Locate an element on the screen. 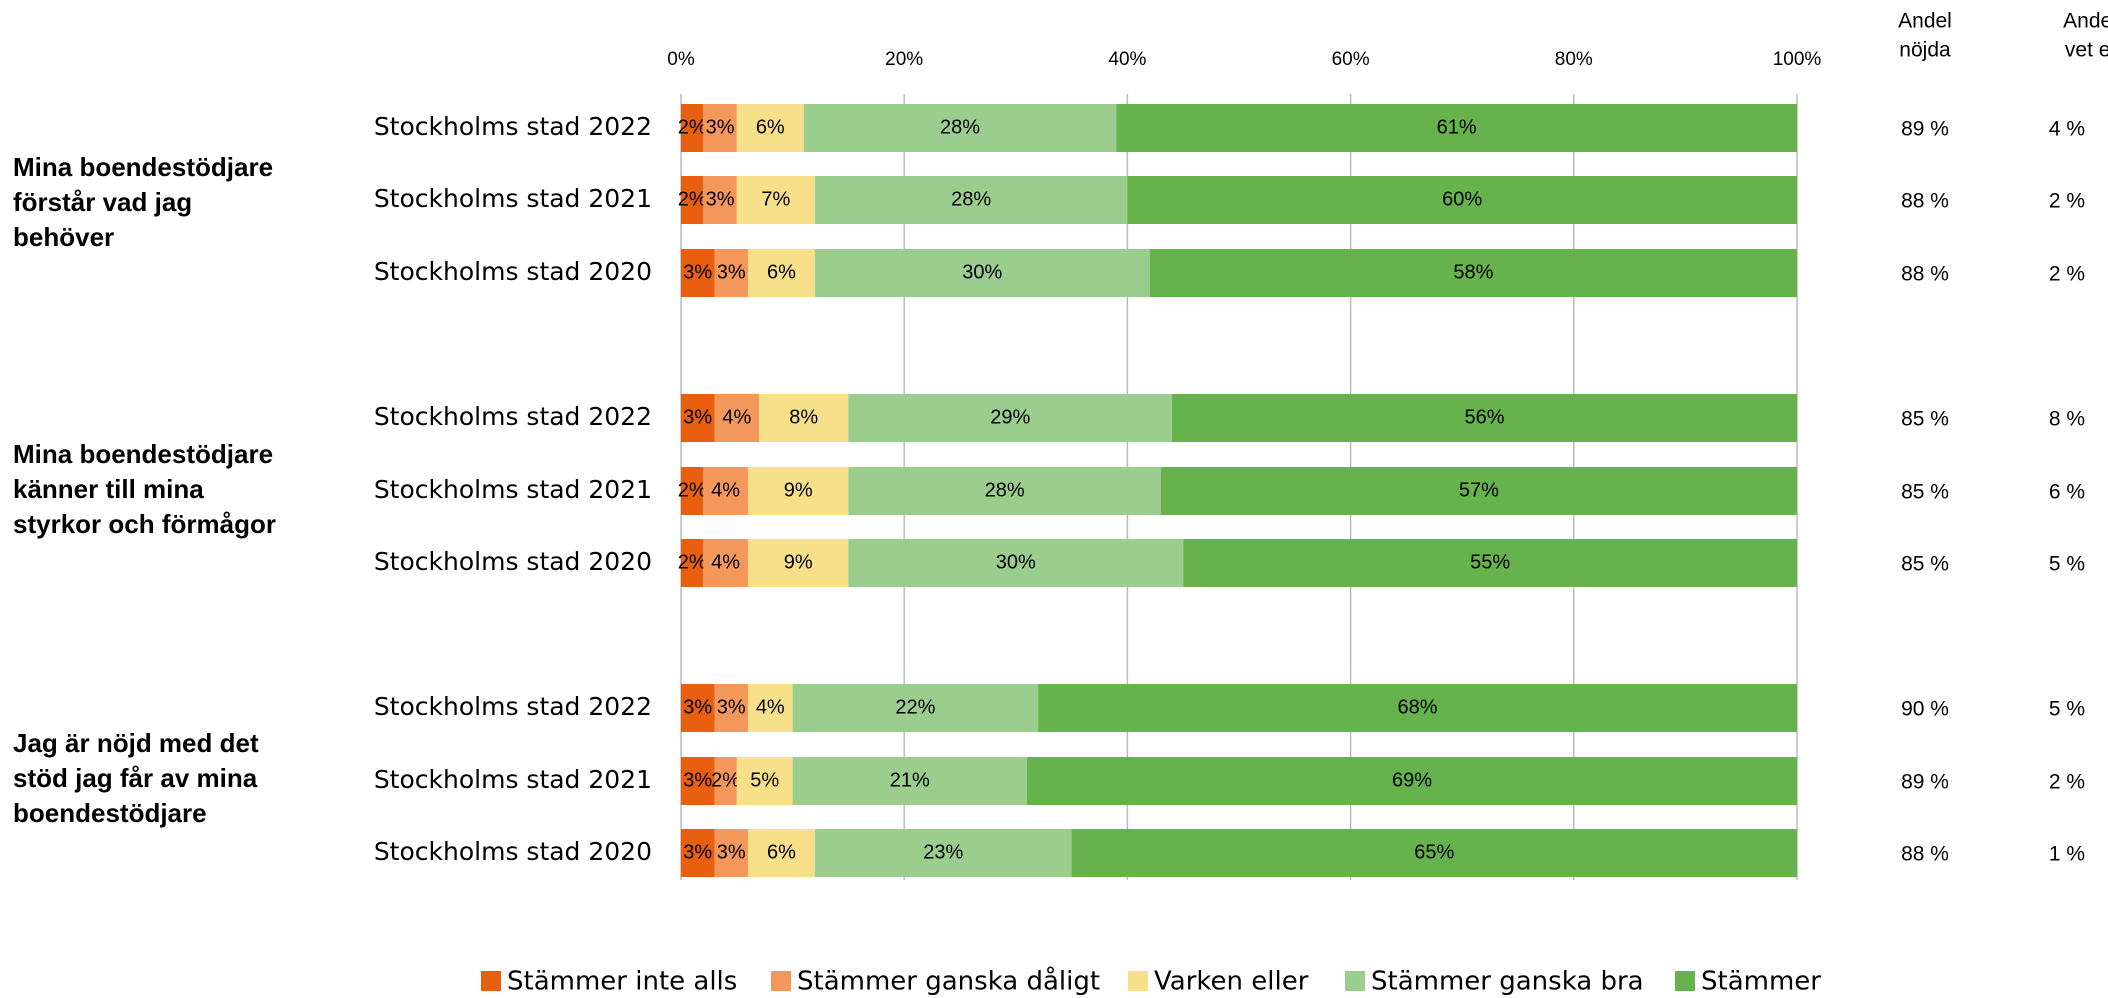 Image resolution: width=2108 pixels, height=998 pixels. group-label: känner till mina is located at coordinates (108, 489).